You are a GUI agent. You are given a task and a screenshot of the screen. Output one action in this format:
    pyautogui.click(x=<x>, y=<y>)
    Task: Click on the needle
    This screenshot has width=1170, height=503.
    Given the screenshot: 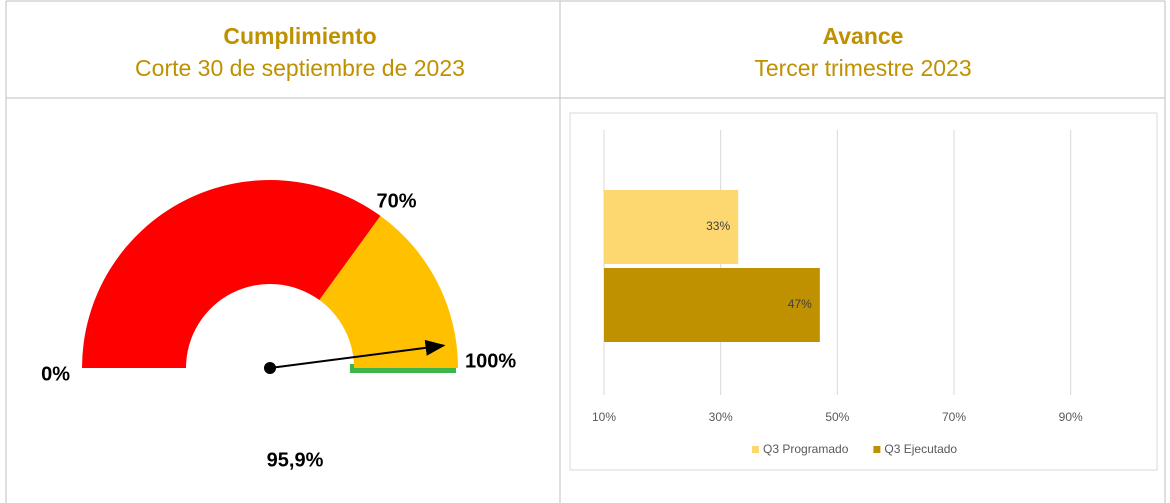 What is the action you would take?
    pyautogui.click(x=357, y=354)
    